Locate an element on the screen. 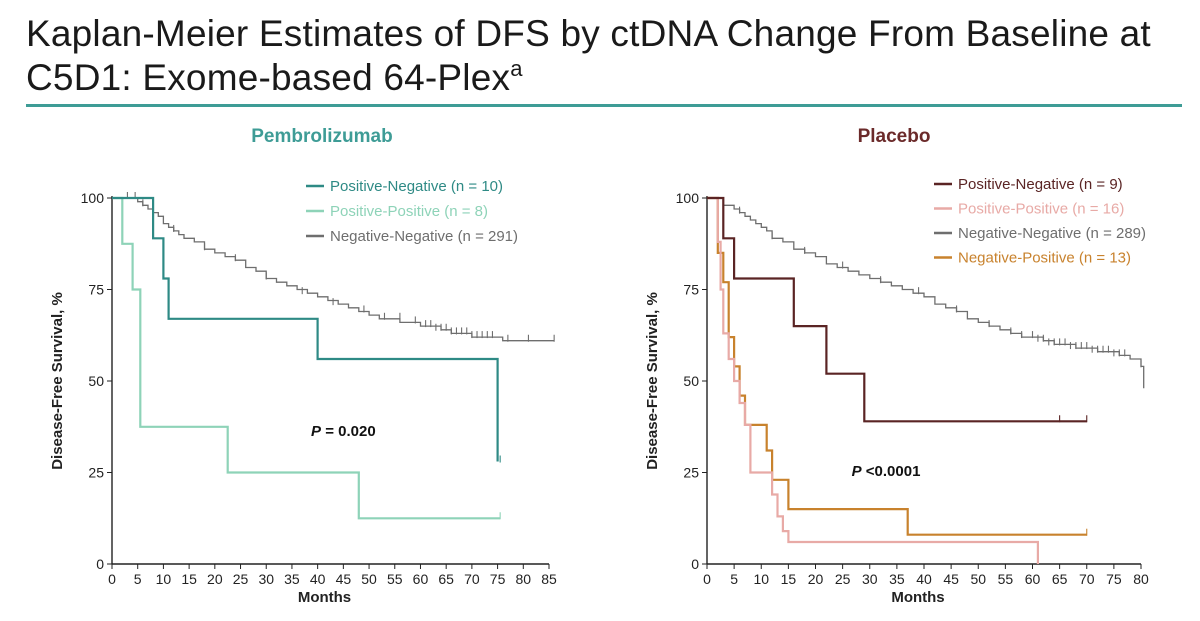 The width and height of the screenshot is (1200, 621). legend-item: Negative-Positive (n = 13) is located at coordinates (1032, 258).